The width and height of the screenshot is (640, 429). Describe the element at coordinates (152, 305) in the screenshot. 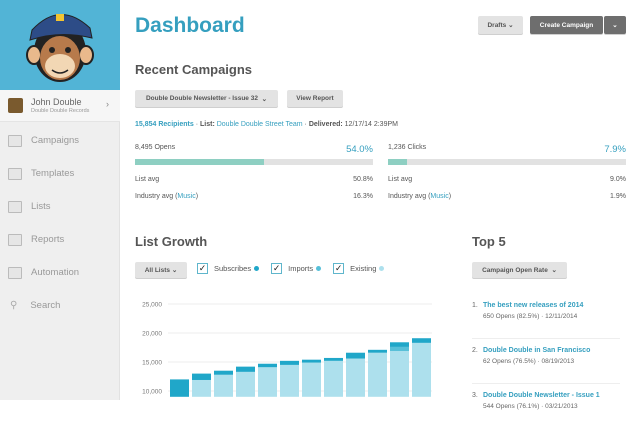

I see `y-tick-label: 25,000` at that location.